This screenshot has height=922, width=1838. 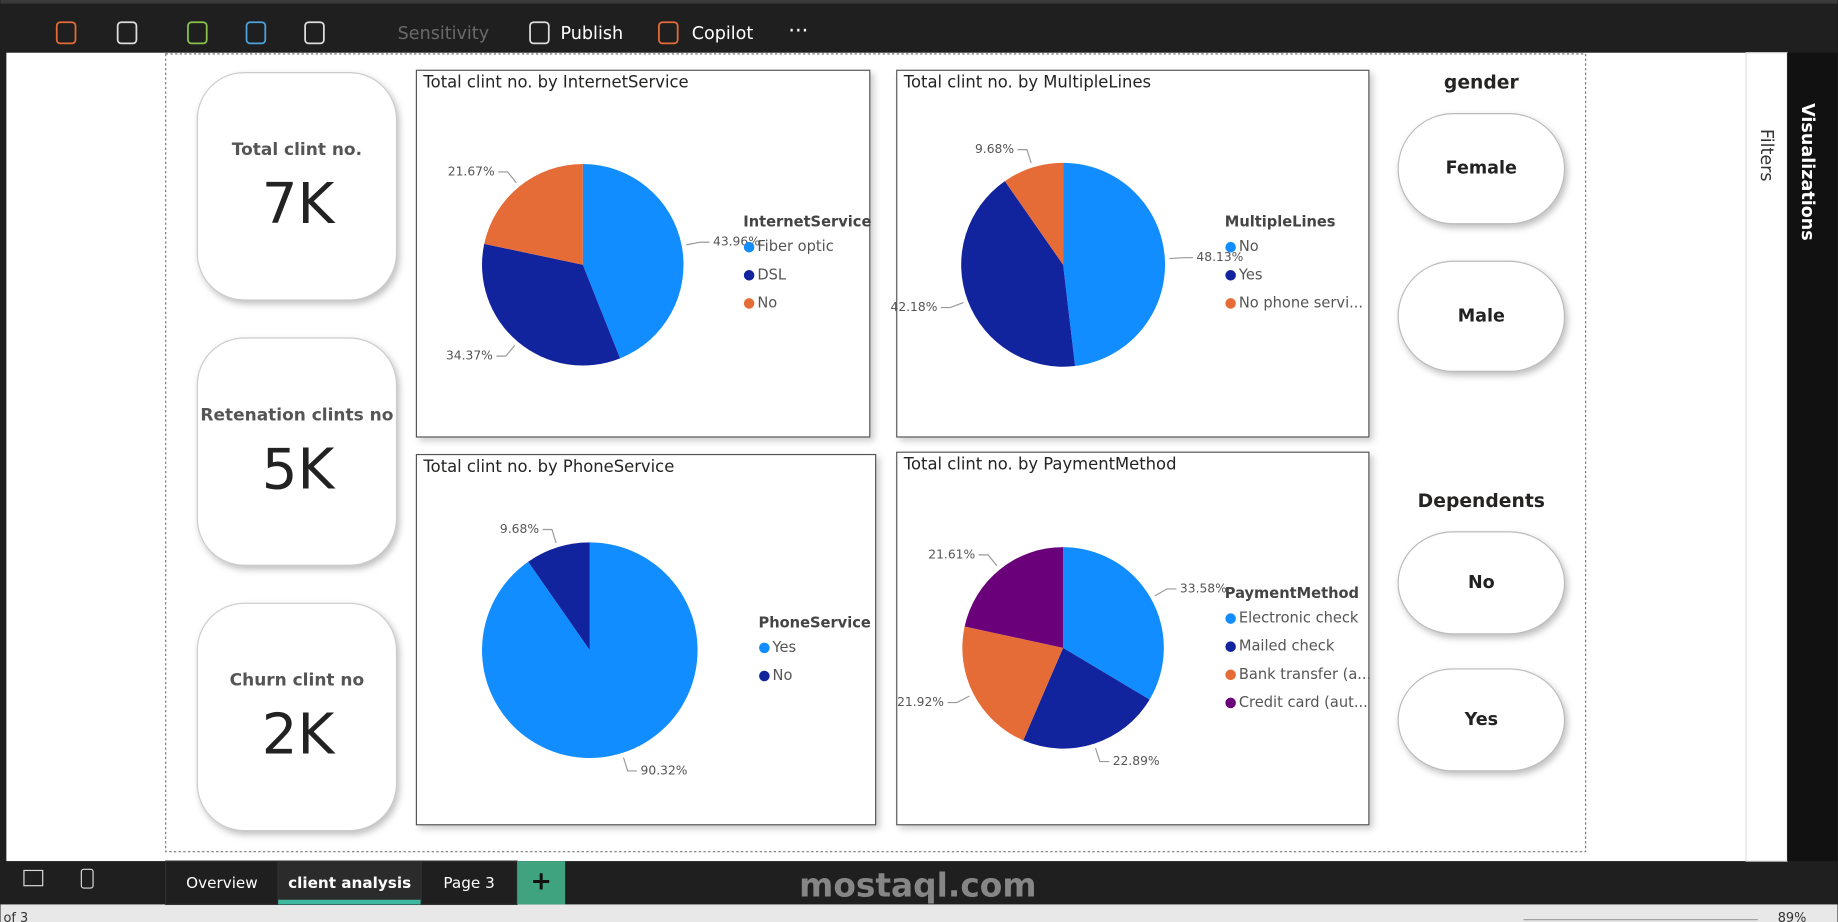 I want to click on slicer-option: Male, so click(x=1481, y=316).